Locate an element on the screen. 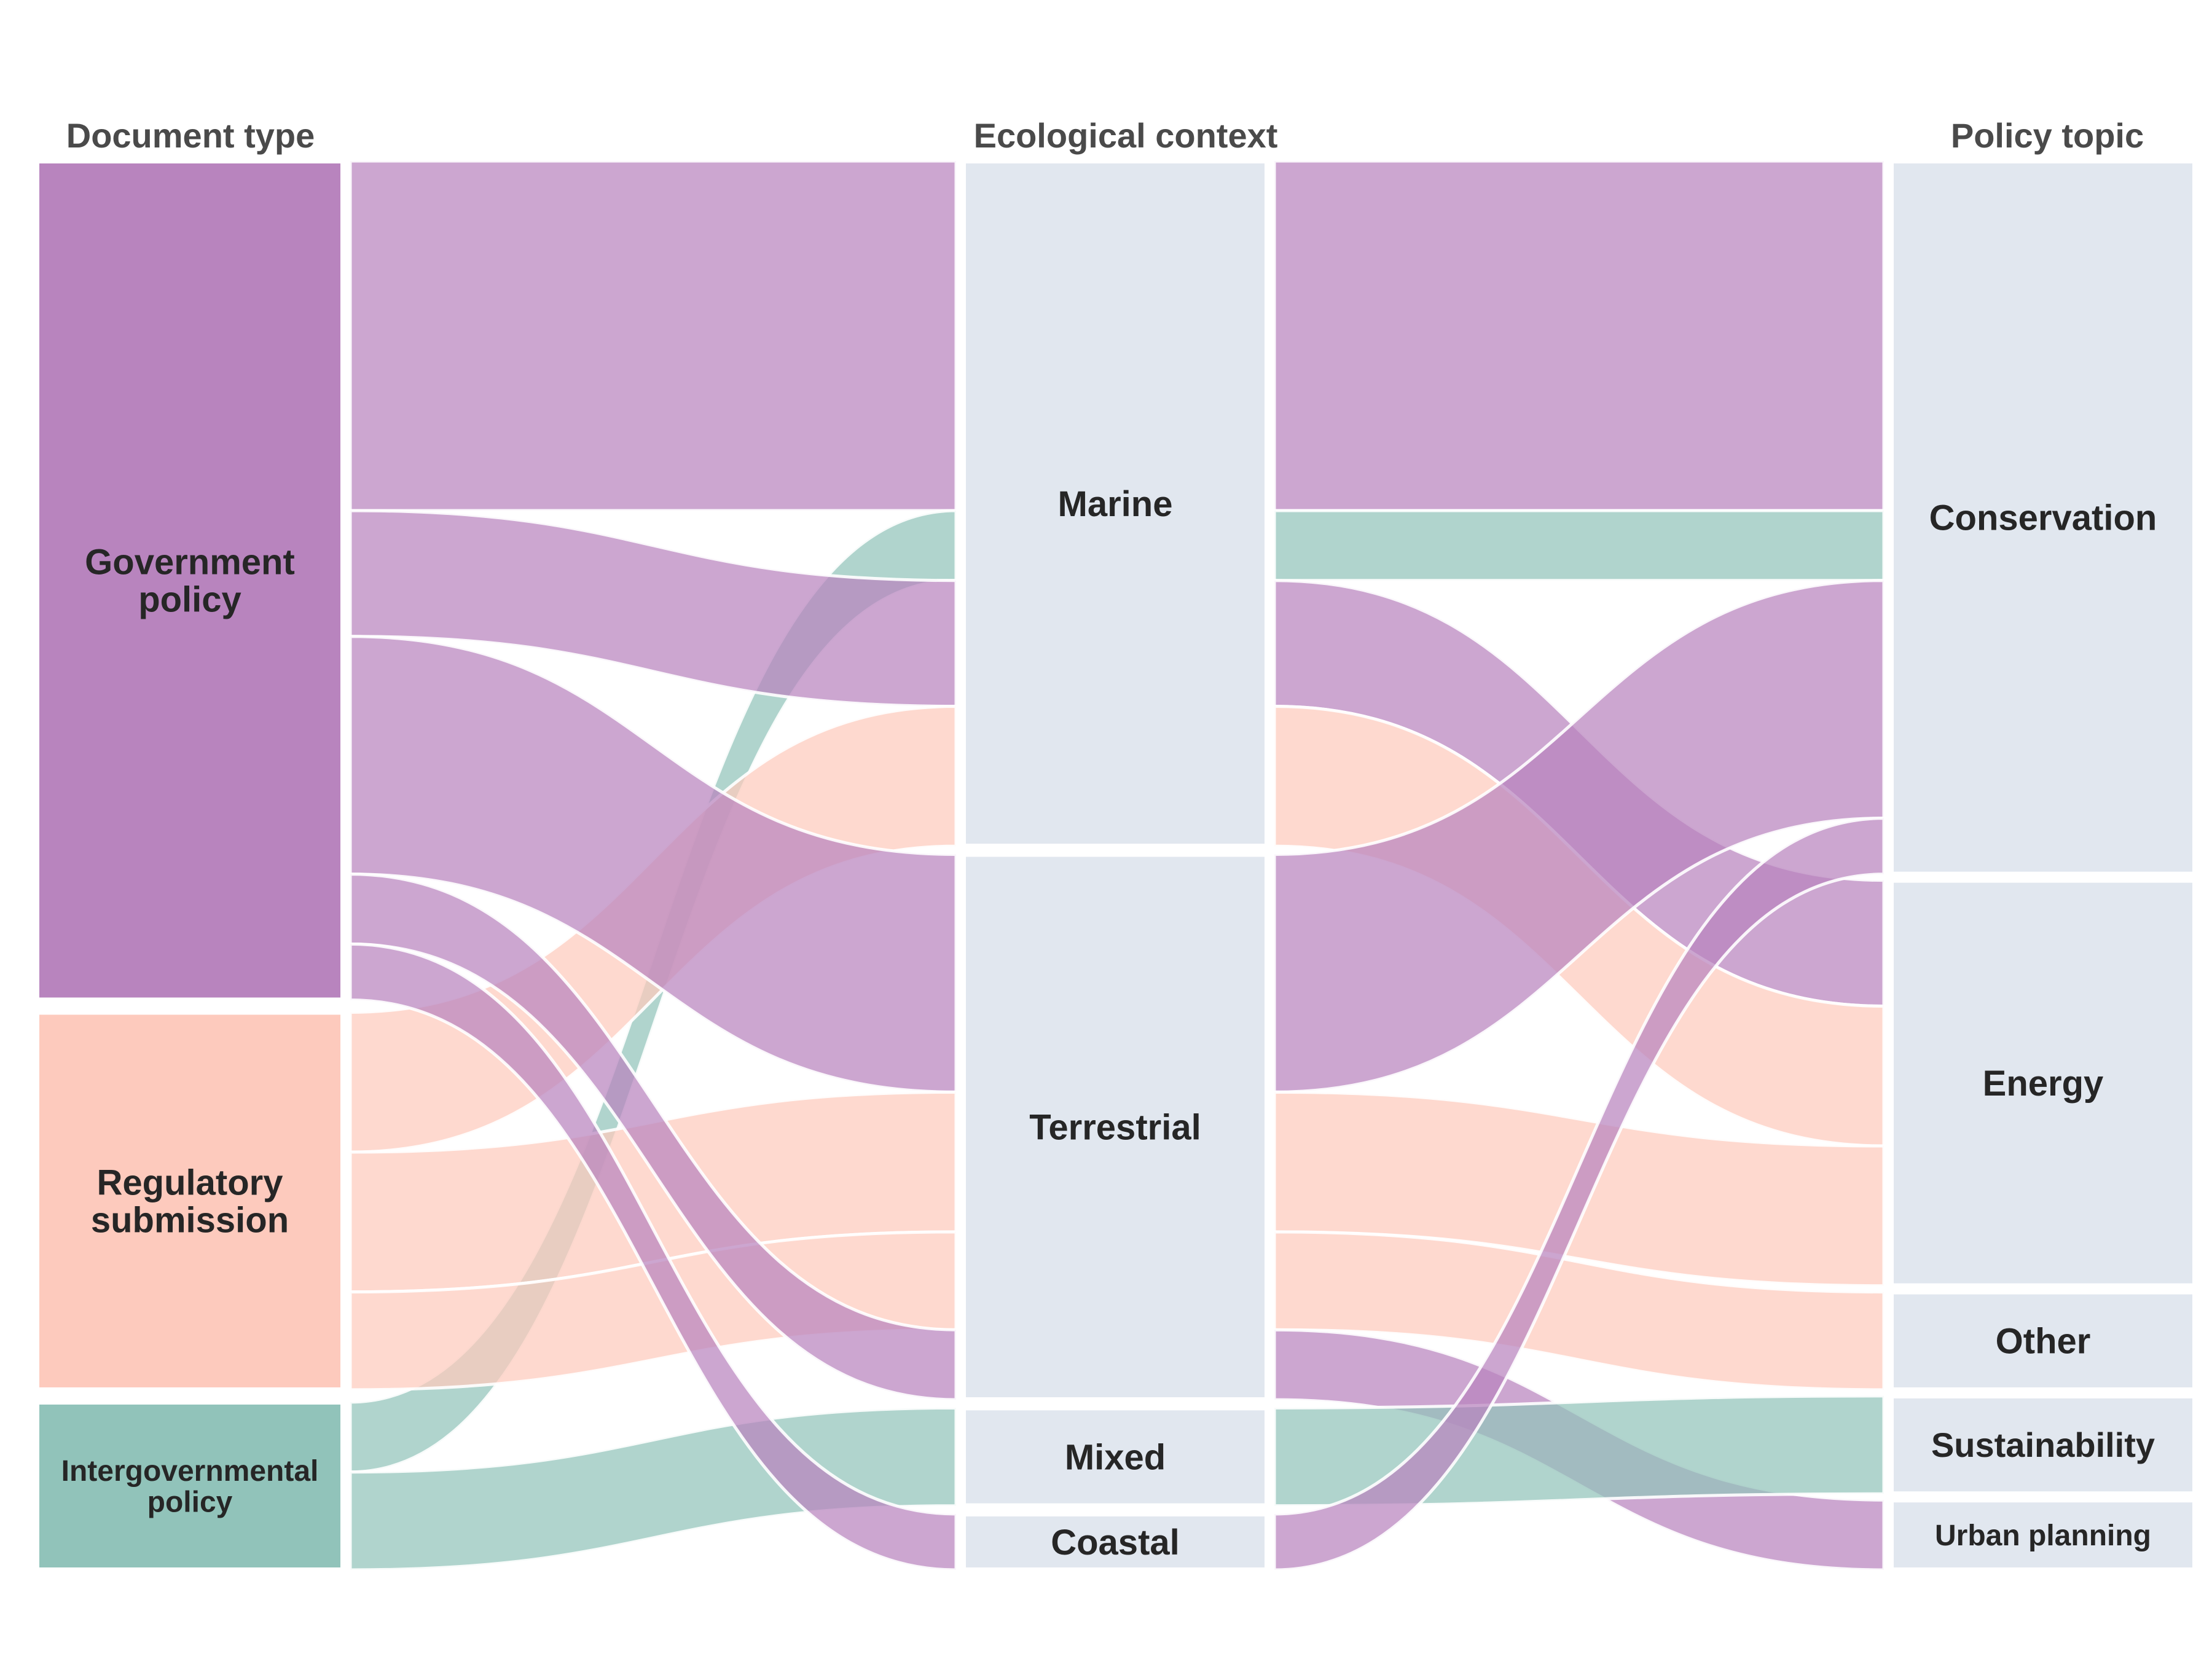 The width and height of the screenshot is (2212, 1659). node-topic-other is located at coordinates (2043, 1340).